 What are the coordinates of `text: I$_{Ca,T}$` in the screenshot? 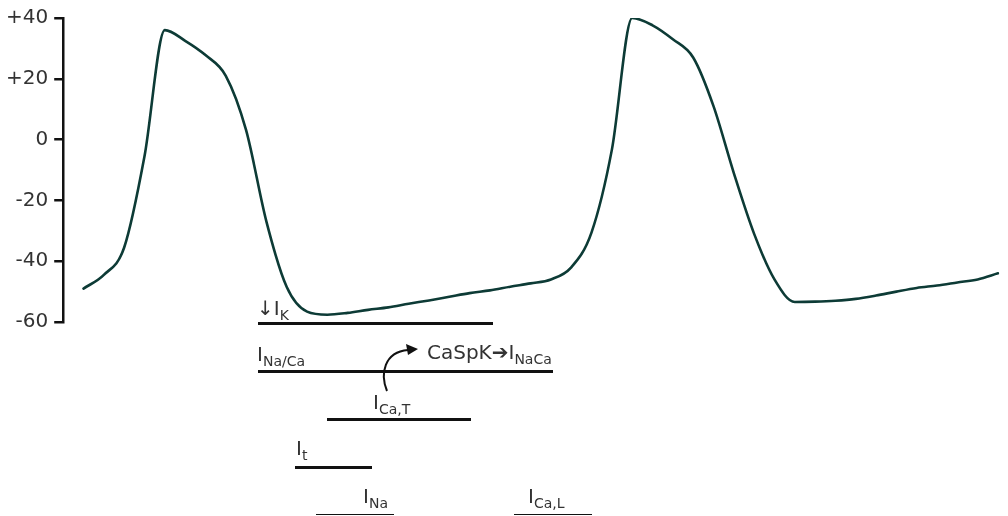 It's located at (392, 403).